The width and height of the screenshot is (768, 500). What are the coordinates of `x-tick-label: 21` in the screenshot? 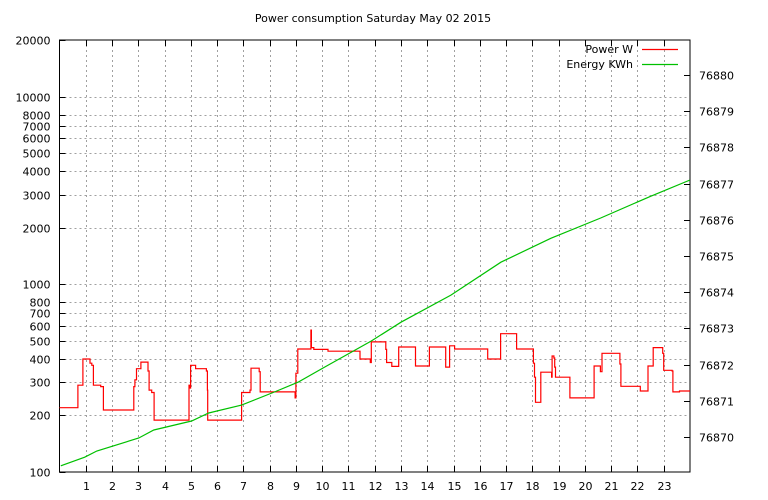 It's located at (612, 486).